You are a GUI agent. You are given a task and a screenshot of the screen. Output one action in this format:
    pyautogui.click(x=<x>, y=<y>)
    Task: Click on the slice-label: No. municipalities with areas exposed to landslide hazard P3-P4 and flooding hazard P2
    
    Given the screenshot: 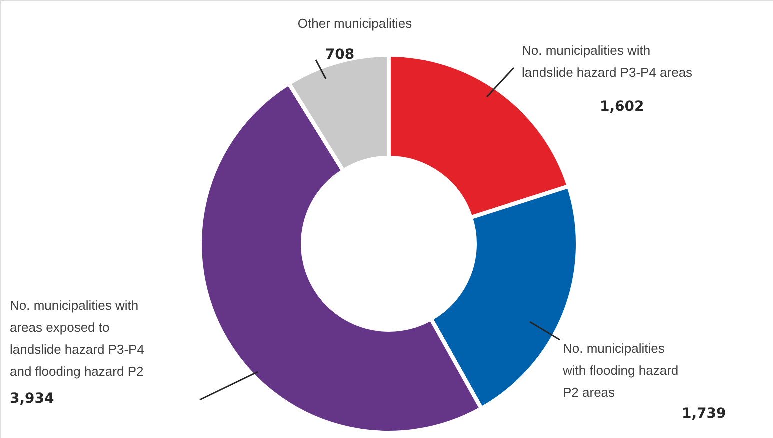 What is the action you would take?
    pyautogui.click(x=77, y=338)
    